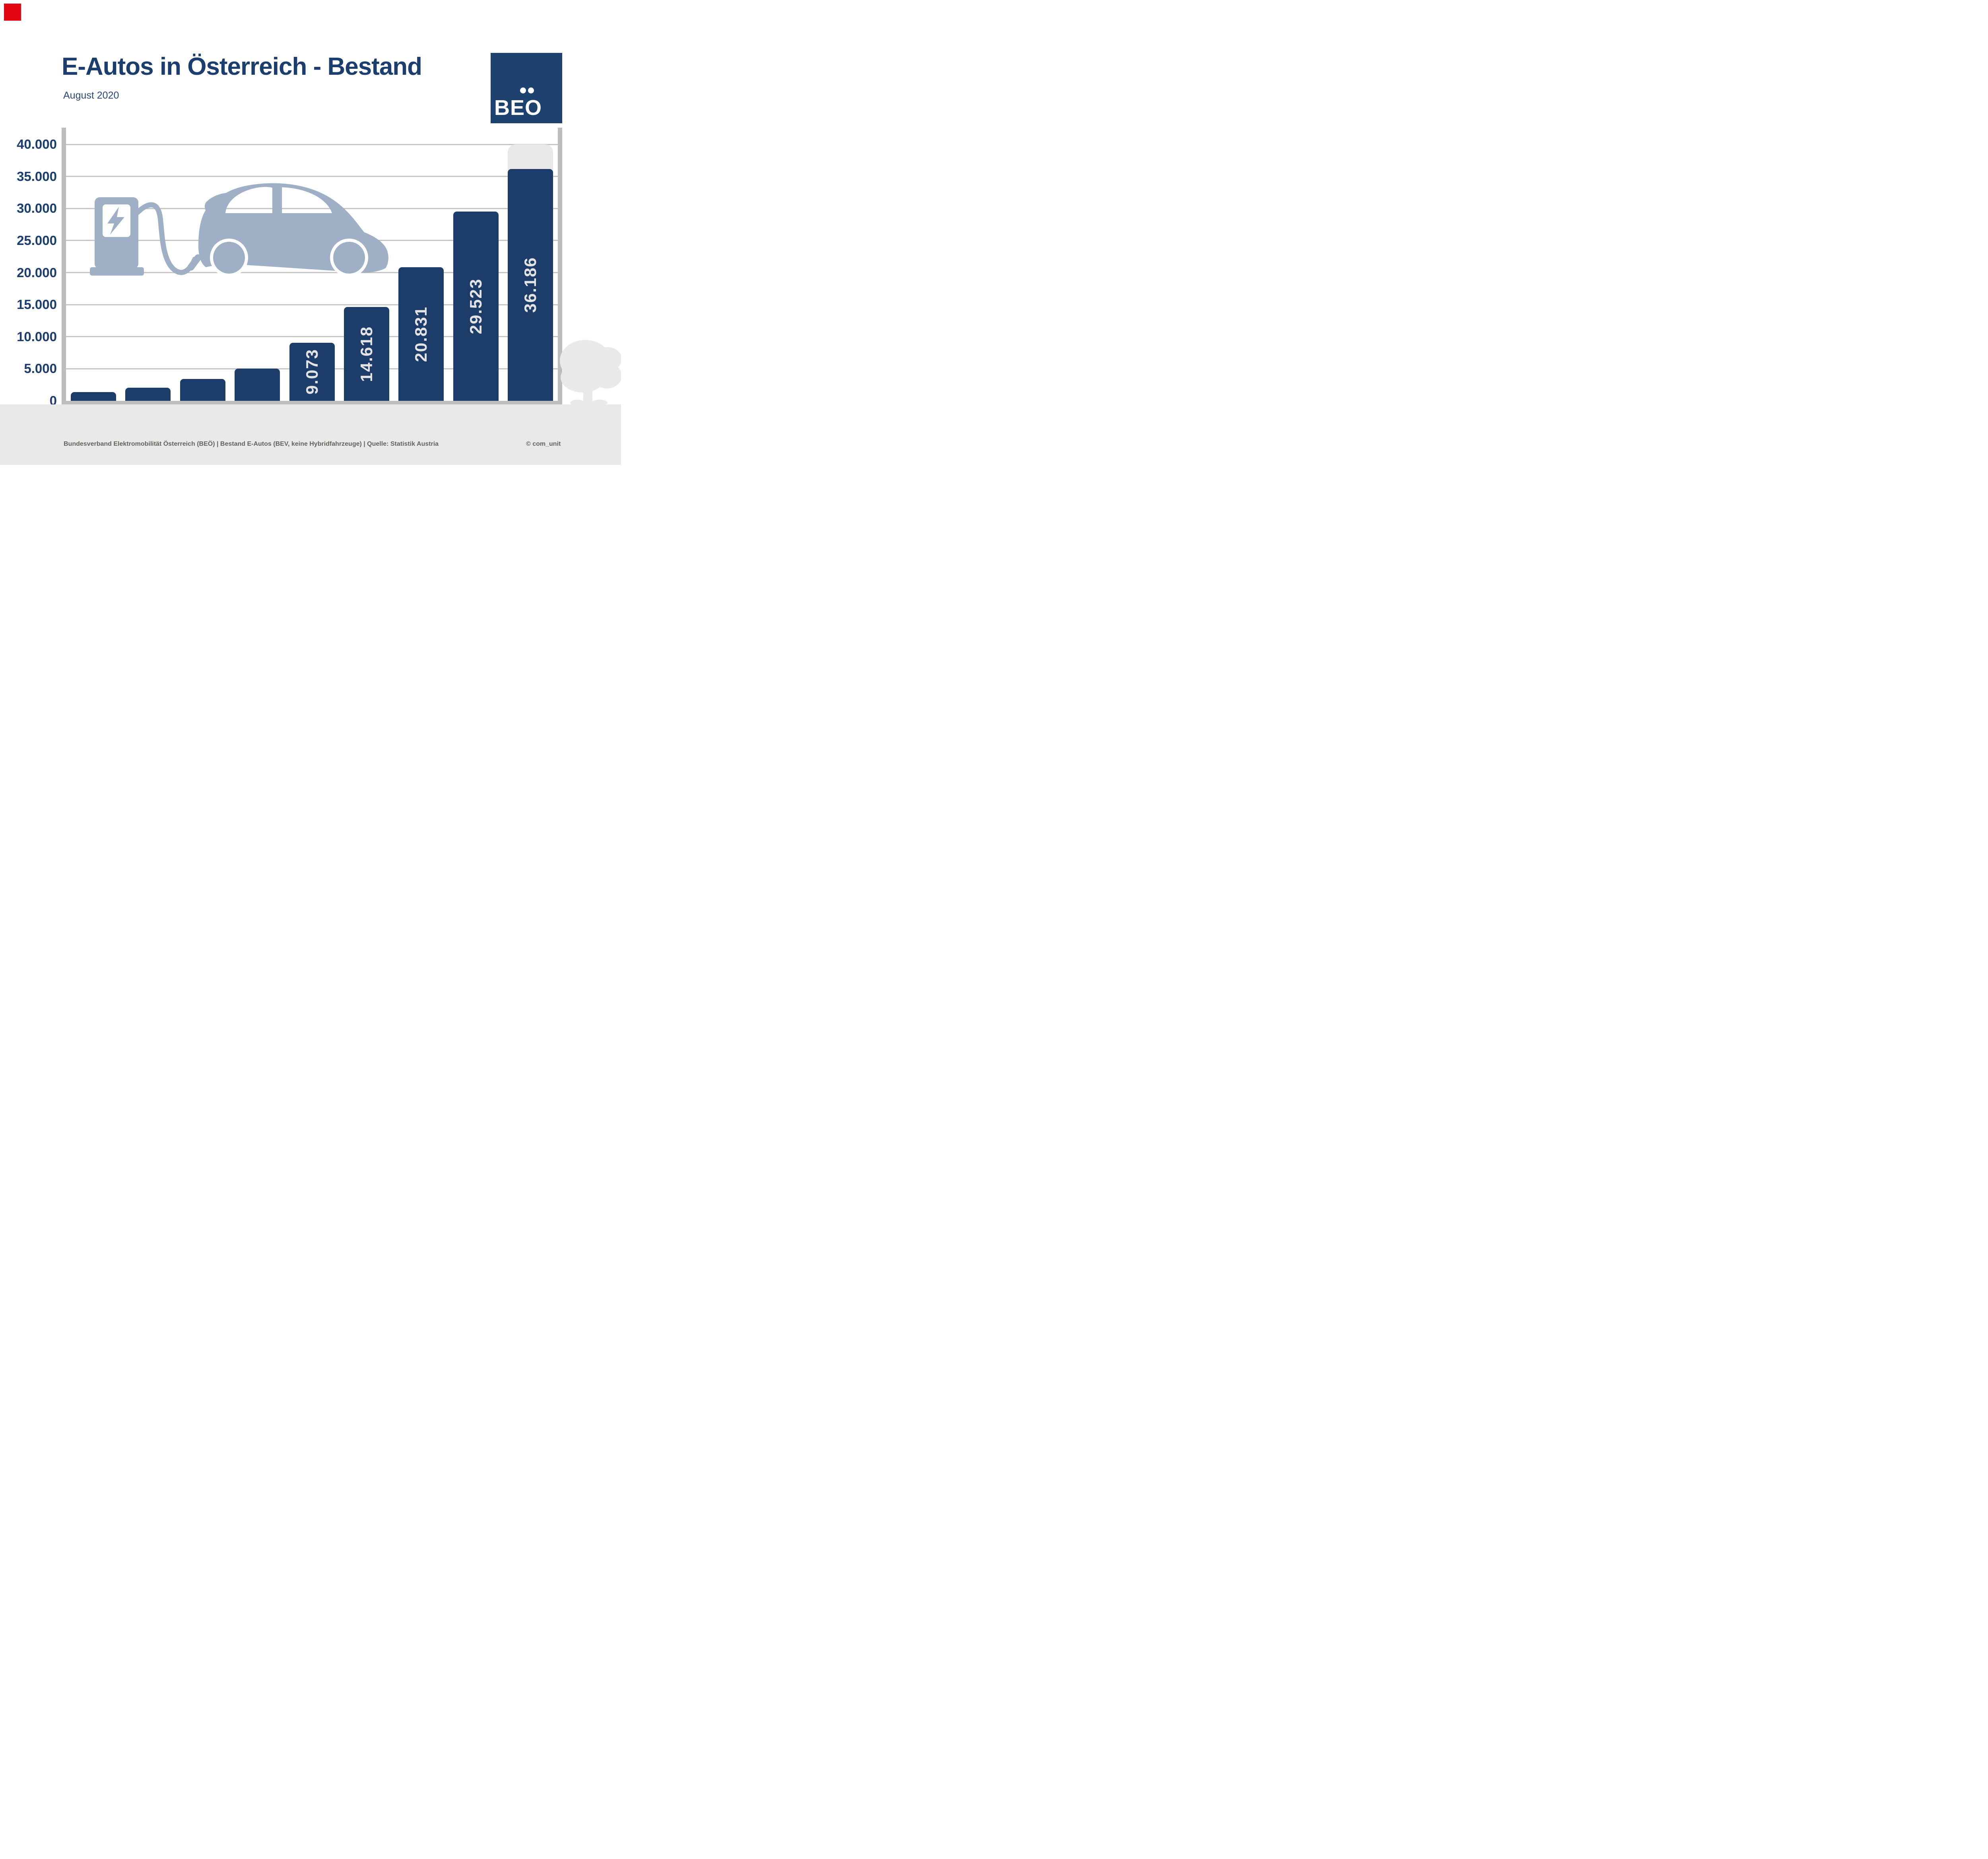 This screenshot has height=1859, width=1988. What do you see at coordinates (12, 12) in the screenshot?
I see `corner-marker` at bounding box center [12, 12].